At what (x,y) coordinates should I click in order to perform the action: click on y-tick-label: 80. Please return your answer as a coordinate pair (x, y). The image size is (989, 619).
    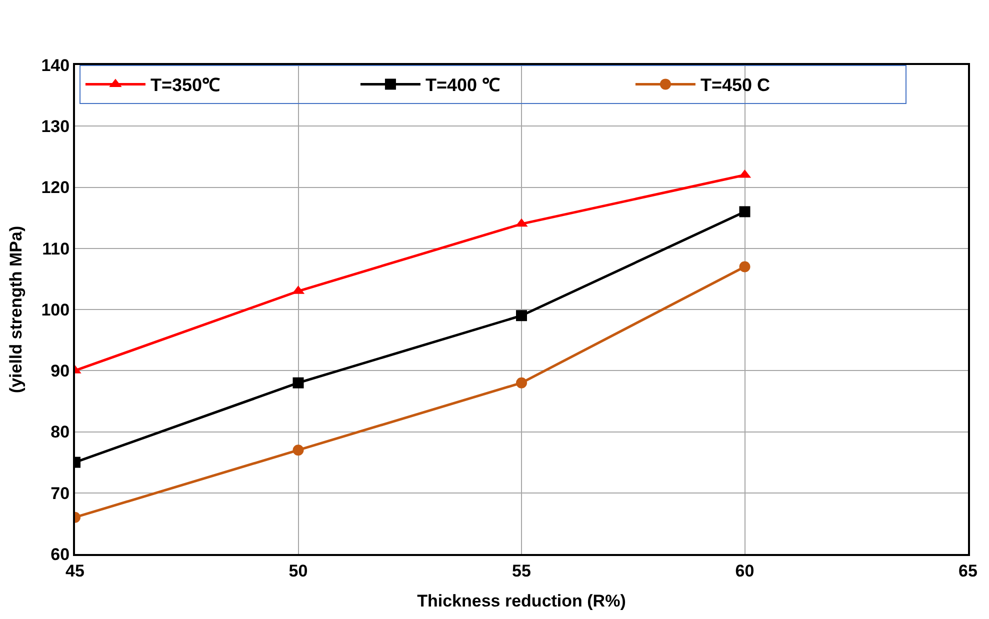
    Looking at the image, I should click on (60, 432).